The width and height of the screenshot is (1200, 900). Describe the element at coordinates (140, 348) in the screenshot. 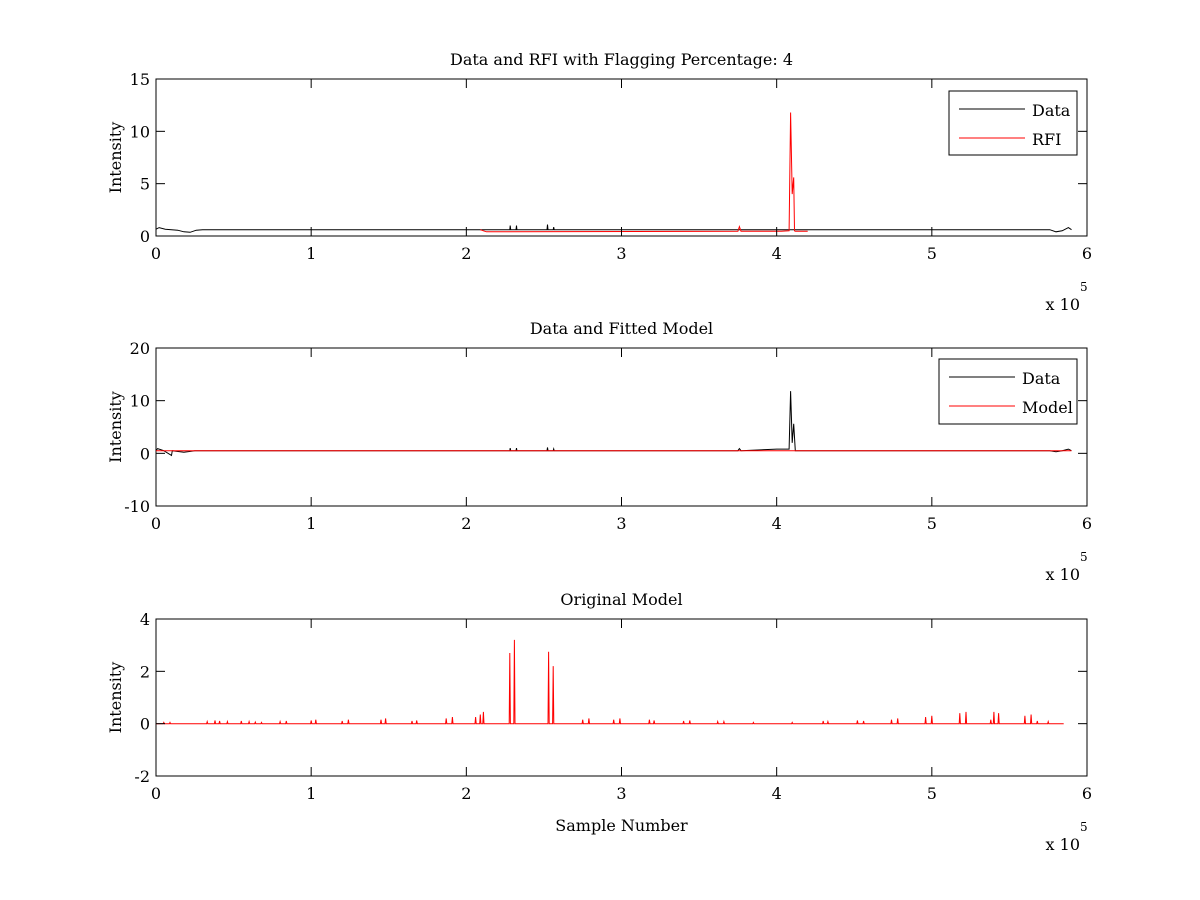

I see `y-tick-label: 20` at that location.